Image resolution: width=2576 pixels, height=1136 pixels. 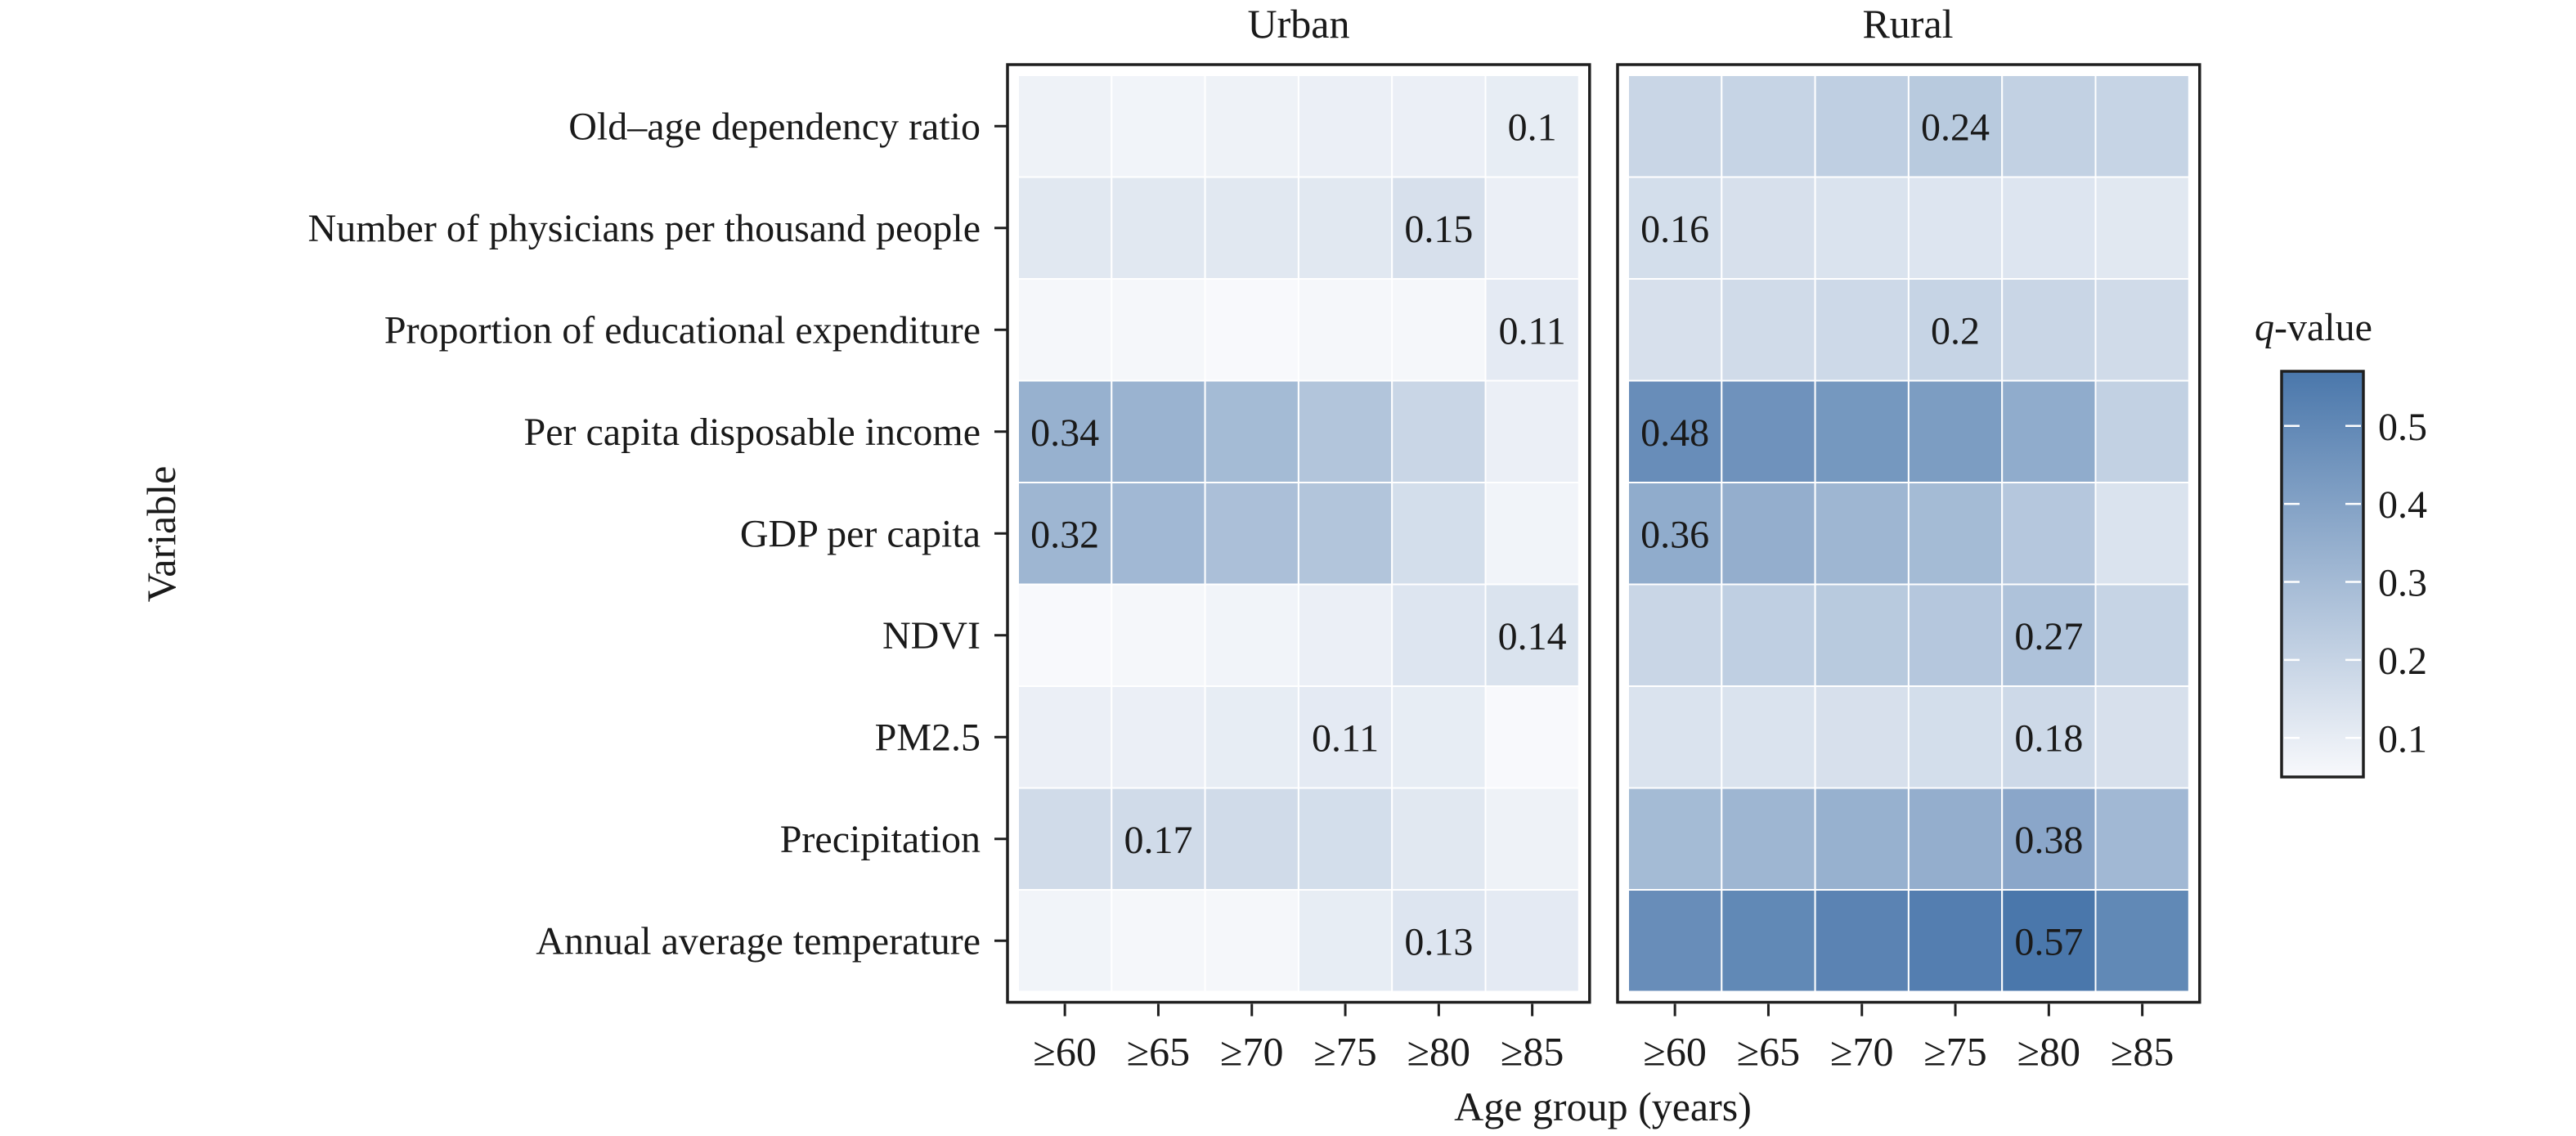 I want to click on x-axis-title: Age group (years), so click(x=1603, y=1106).